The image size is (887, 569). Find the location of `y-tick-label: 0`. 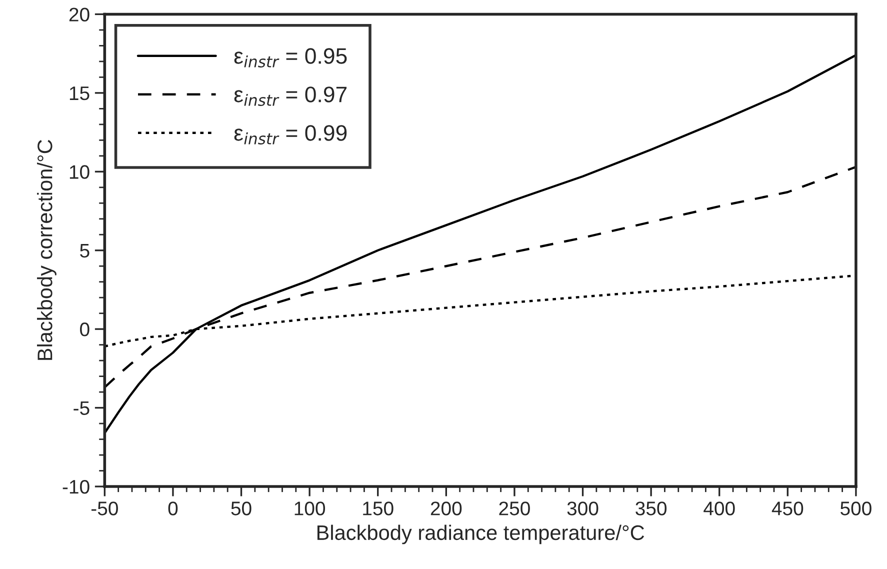

y-tick-label: 0 is located at coordinates (85, 329).